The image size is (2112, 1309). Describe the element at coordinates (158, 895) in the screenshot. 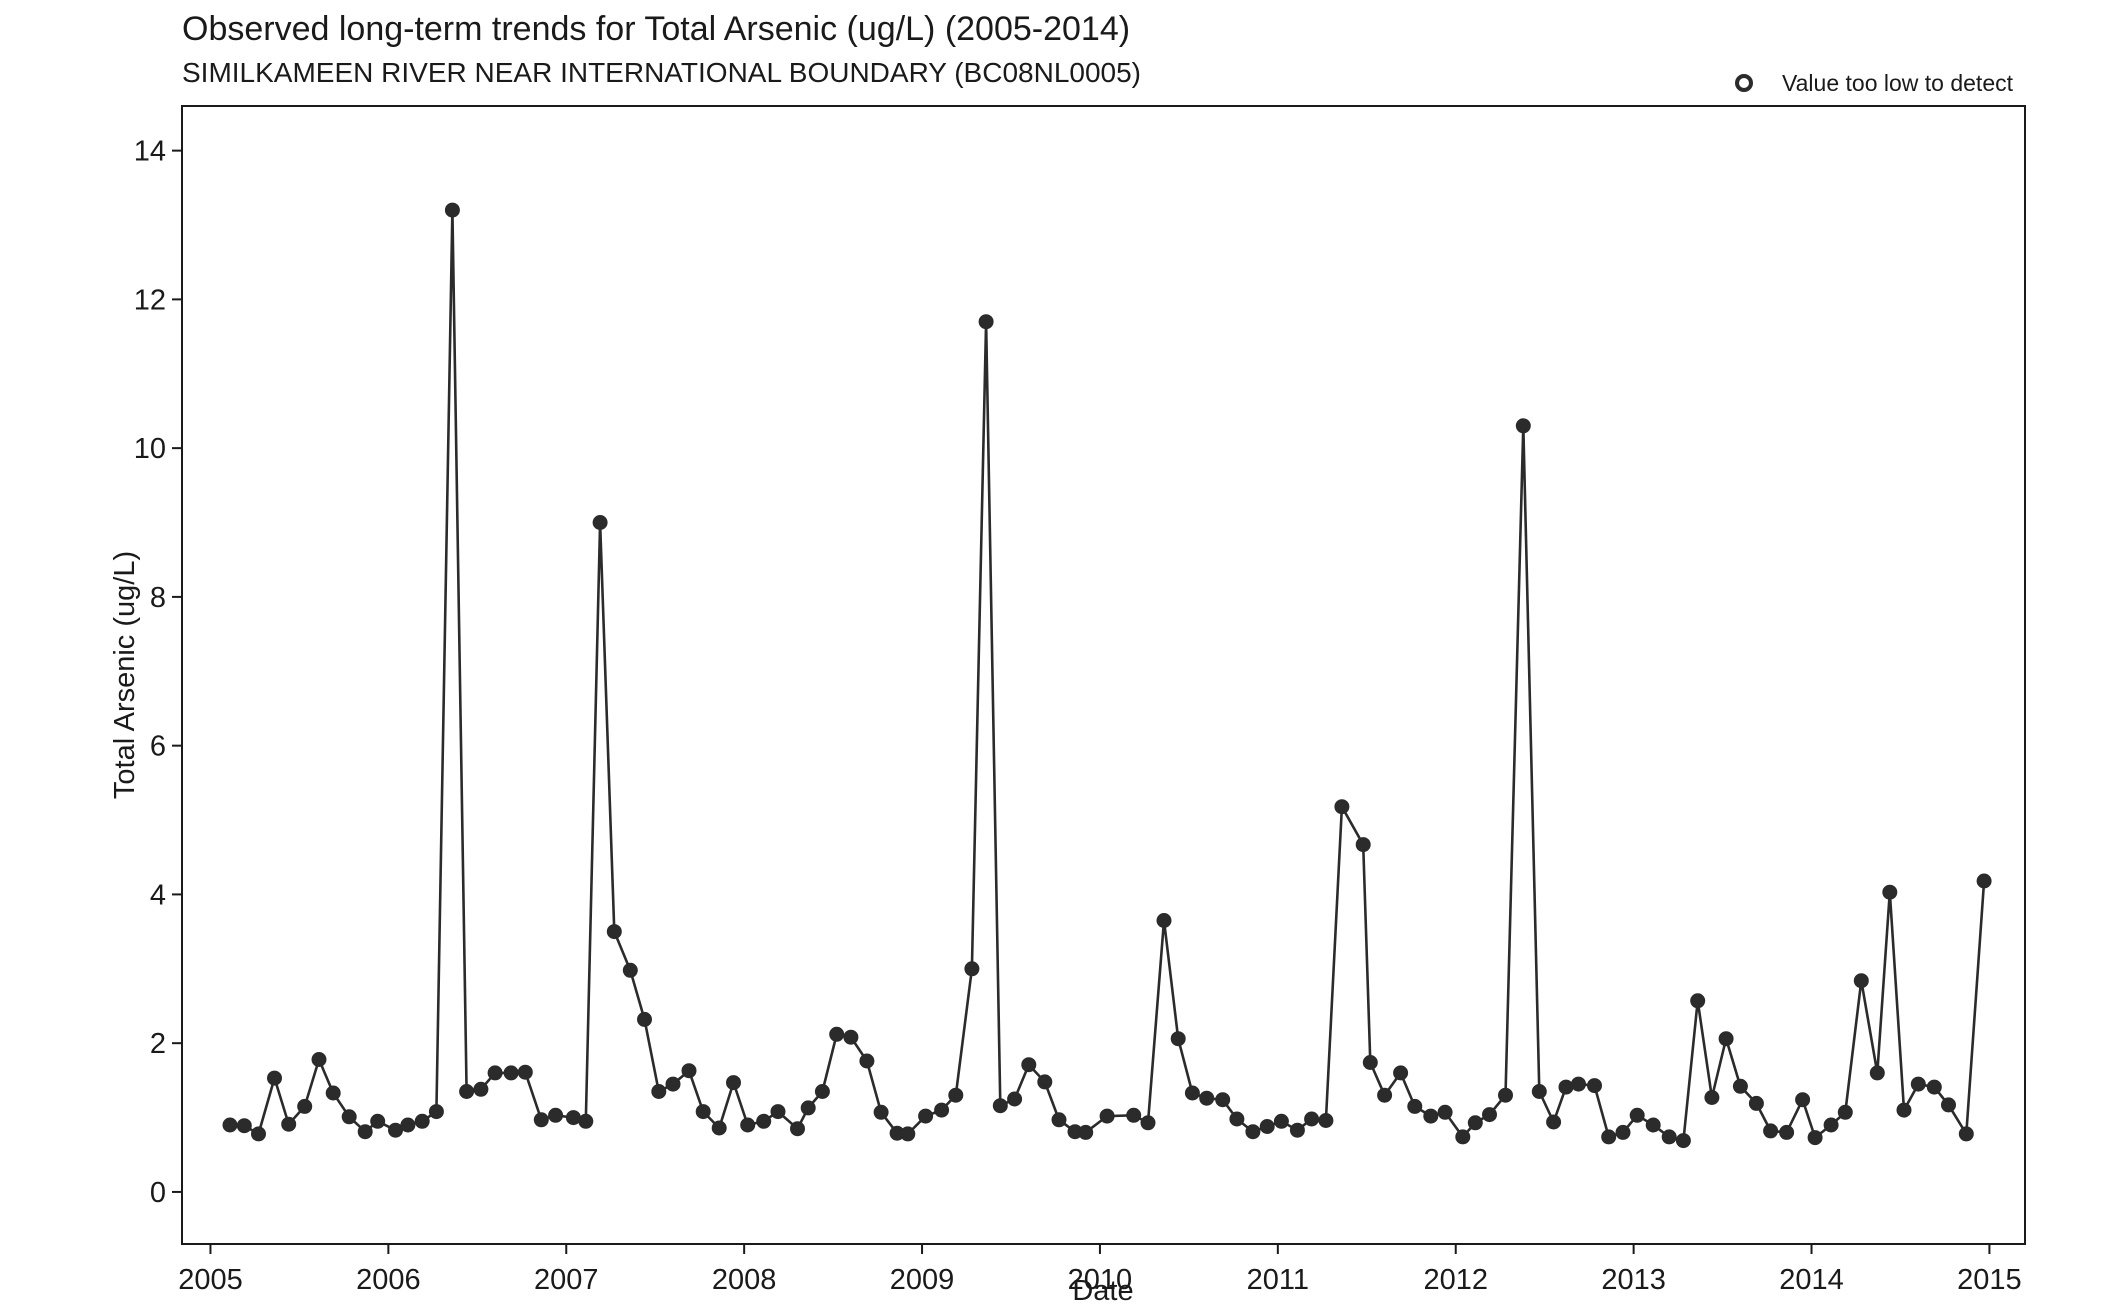

I see `y-tick-label: 4` at that location.